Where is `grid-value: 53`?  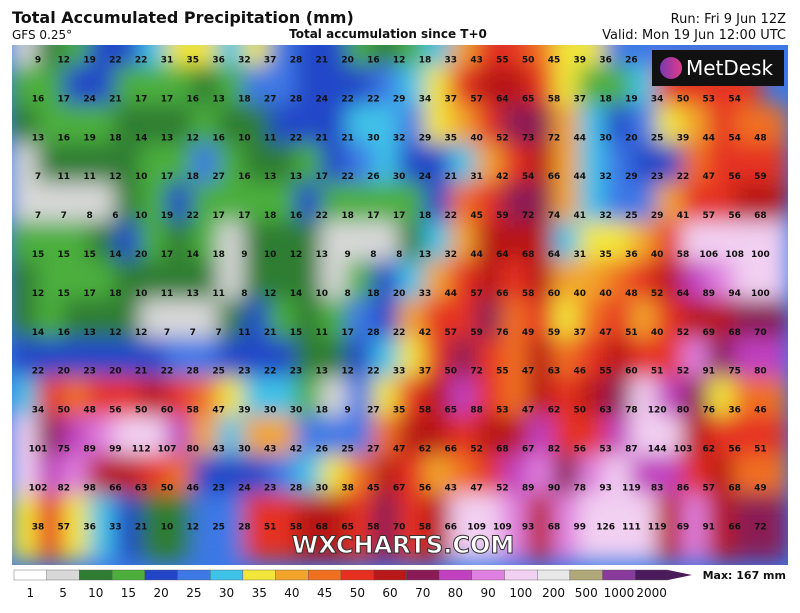 grid-value: 53 is located at coordinates (502, 411).